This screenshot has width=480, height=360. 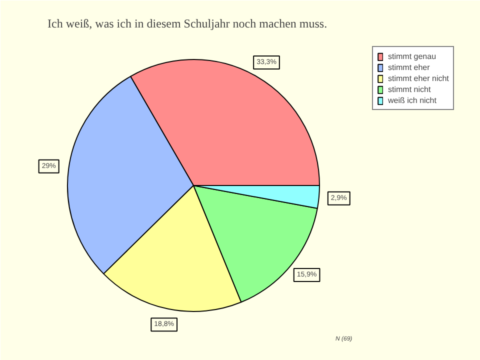 What do you see at coordinates (409, 89) in the screenshot?
I see `legend-label: stimmt nicht` at bounding box center [409, 89].